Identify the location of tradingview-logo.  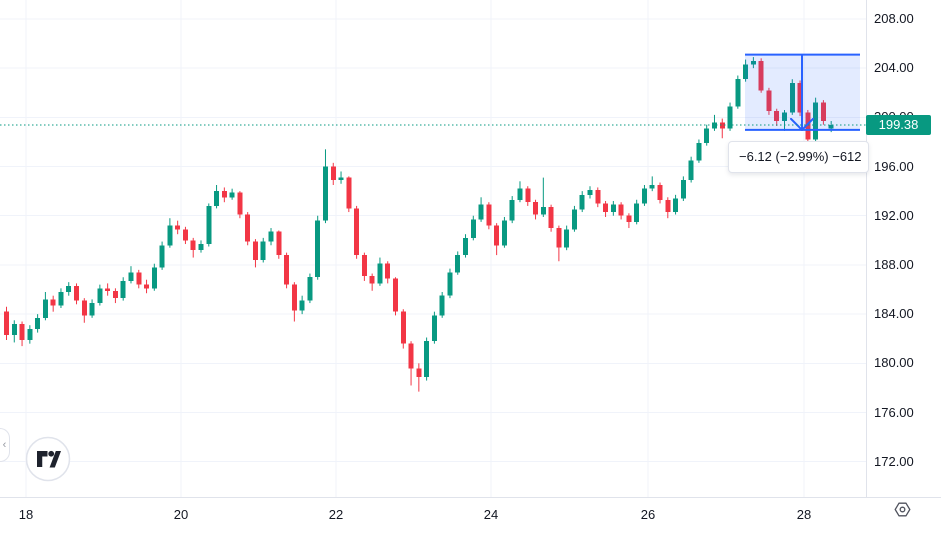
(48, 459).